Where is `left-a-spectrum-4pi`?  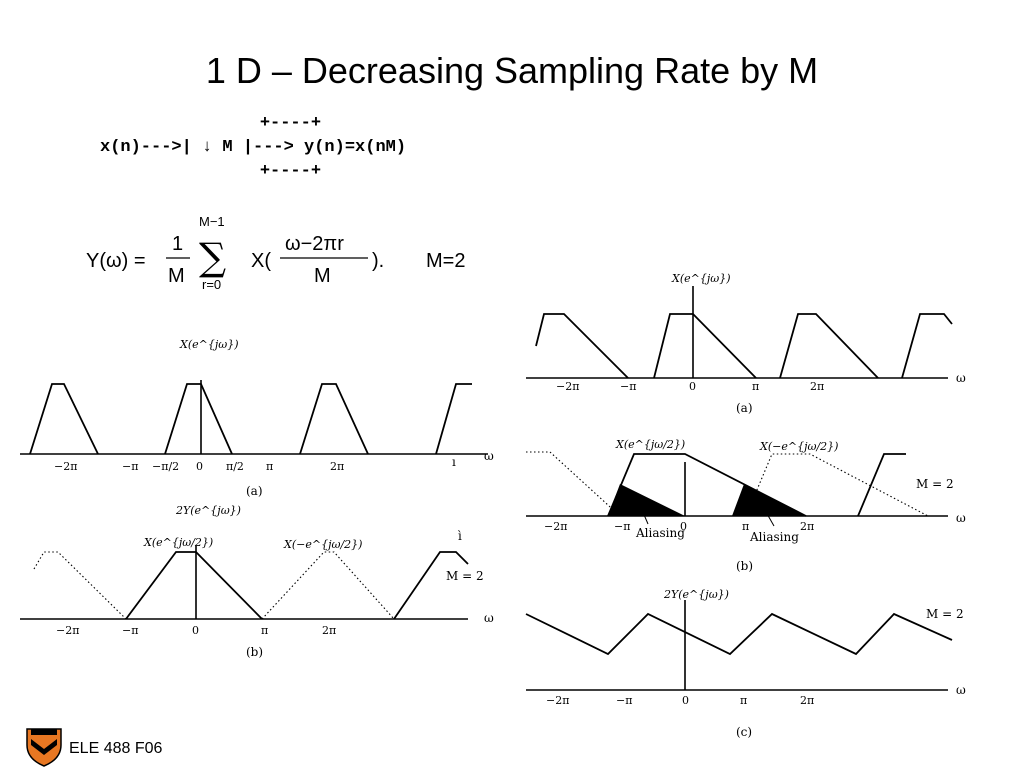 left-a-spectrum-4pi is located at coordinates (453, 419).